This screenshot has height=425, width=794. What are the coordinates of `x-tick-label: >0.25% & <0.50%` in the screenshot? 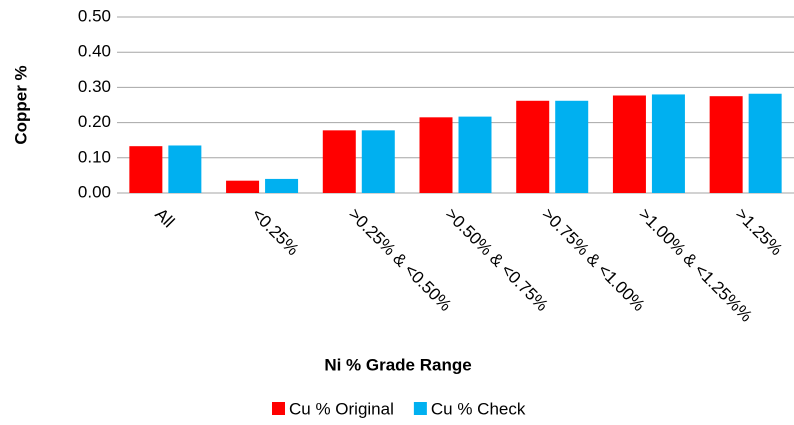 It's located at (400, 260).